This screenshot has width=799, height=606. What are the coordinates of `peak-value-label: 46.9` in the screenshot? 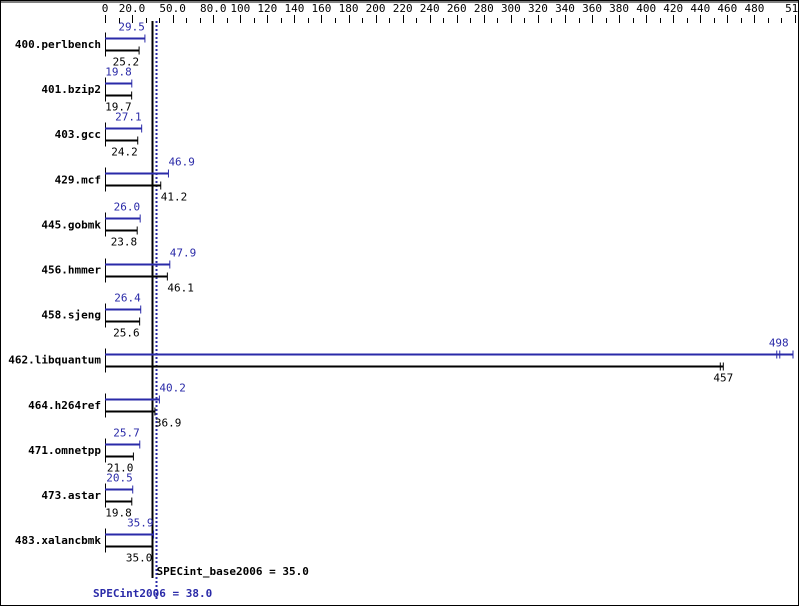 It's located at (181, 162).